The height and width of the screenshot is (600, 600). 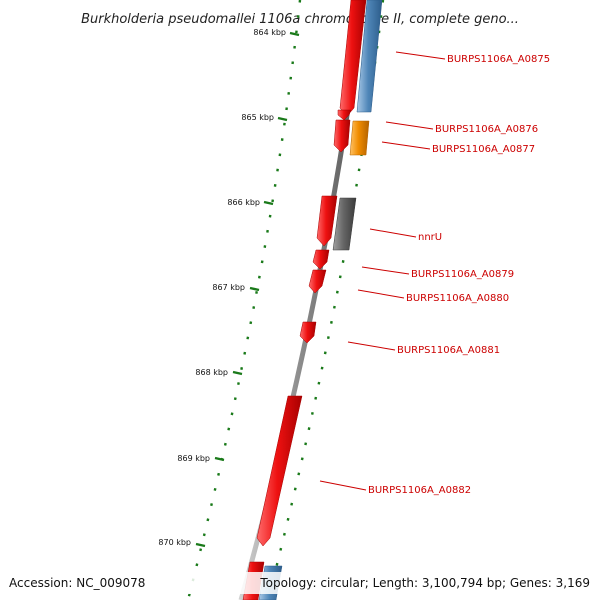 I want to click on tick-label-870: 870 kbp, so click(x=174, y=542).